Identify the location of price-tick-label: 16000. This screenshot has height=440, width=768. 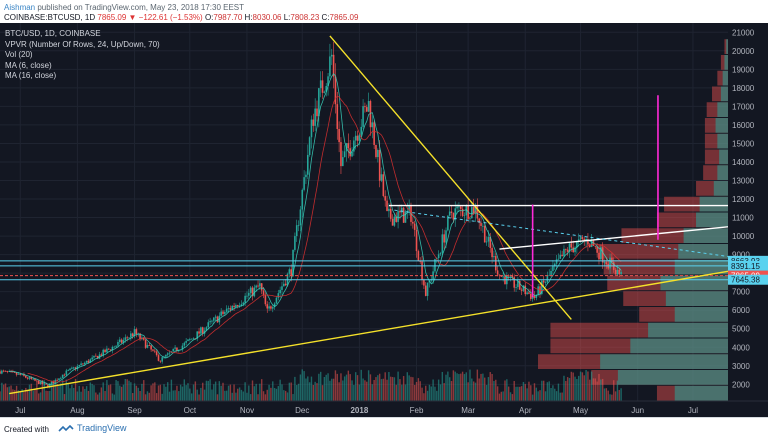
(743, 125).